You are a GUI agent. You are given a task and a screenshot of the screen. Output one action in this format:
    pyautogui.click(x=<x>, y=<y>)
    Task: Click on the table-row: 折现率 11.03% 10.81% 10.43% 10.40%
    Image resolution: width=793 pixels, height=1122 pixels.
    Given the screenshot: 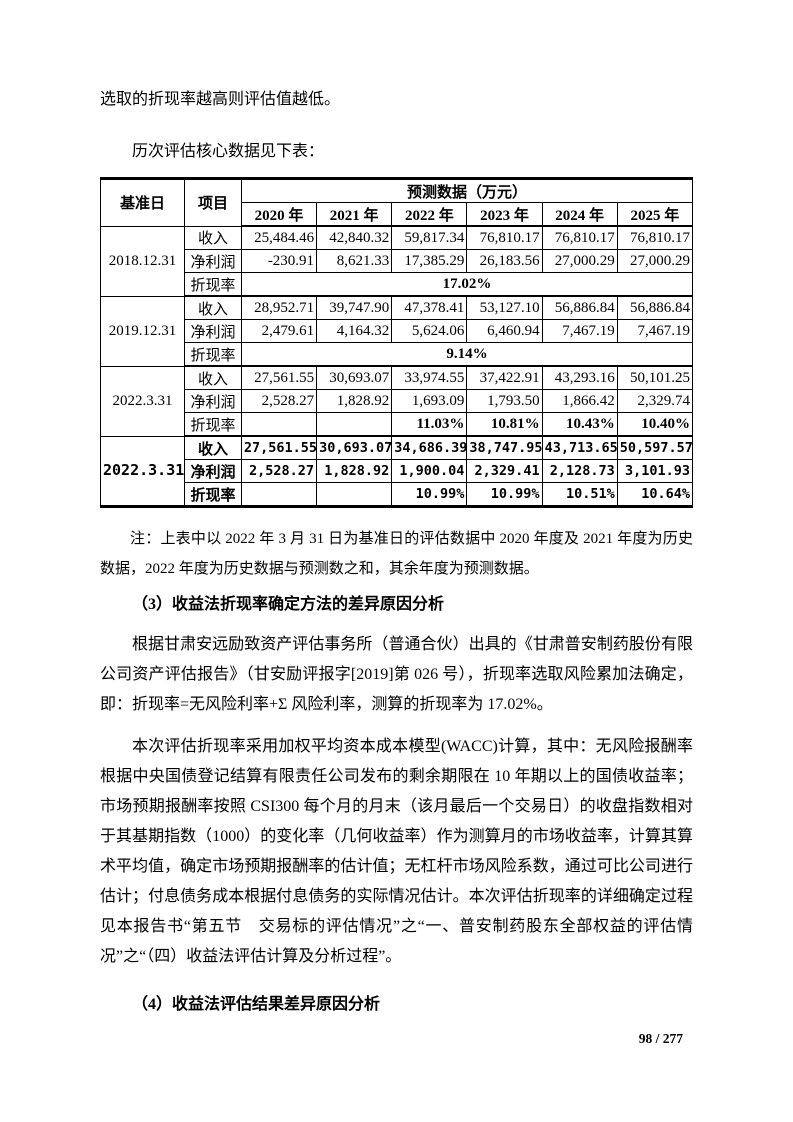 What is the action you would take?
    pyautogui.click(x=397, y=424)
    